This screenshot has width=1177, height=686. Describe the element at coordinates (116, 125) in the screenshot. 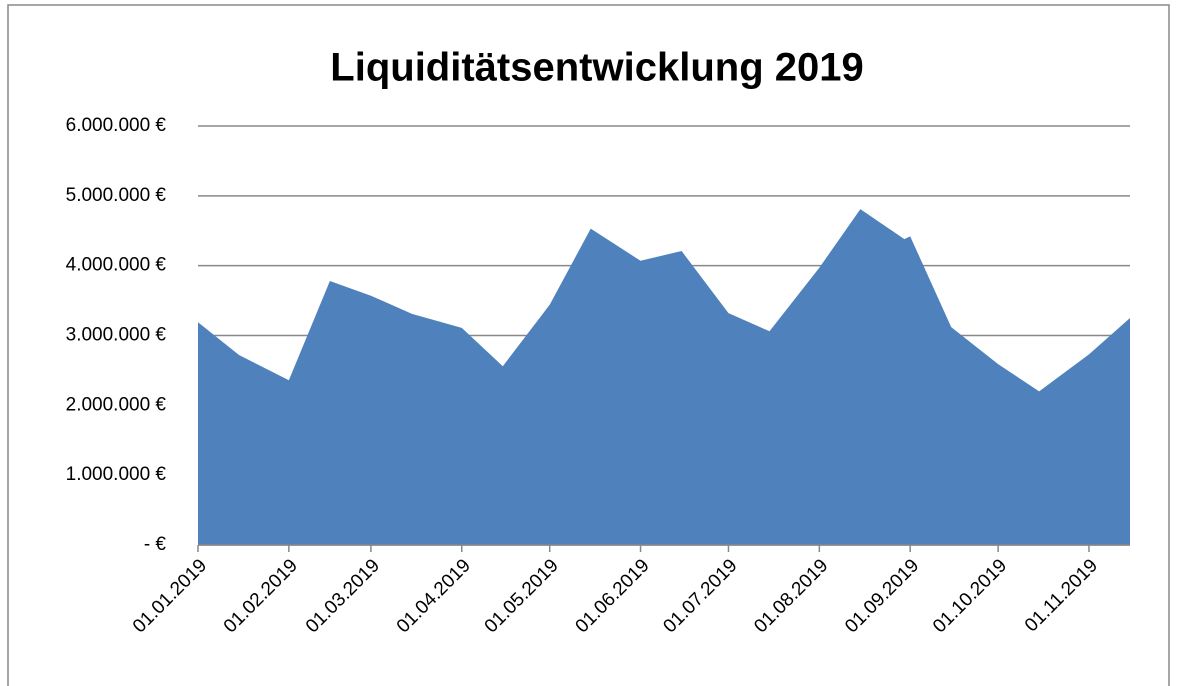

I see `y-tick-label: 6.000.000 €` at that location.